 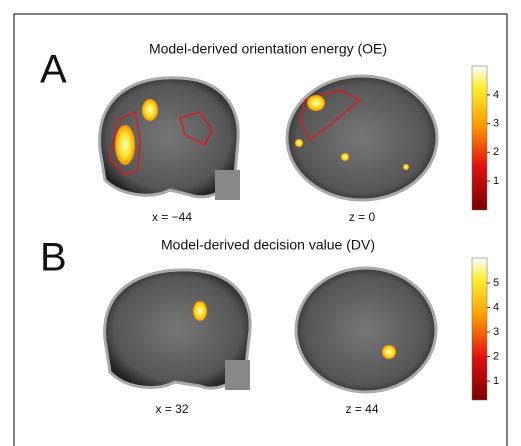 What do you see at coordinates (53, 258) in the screenshot?
I see `panel-label: B` at bounding box center [53, 258].